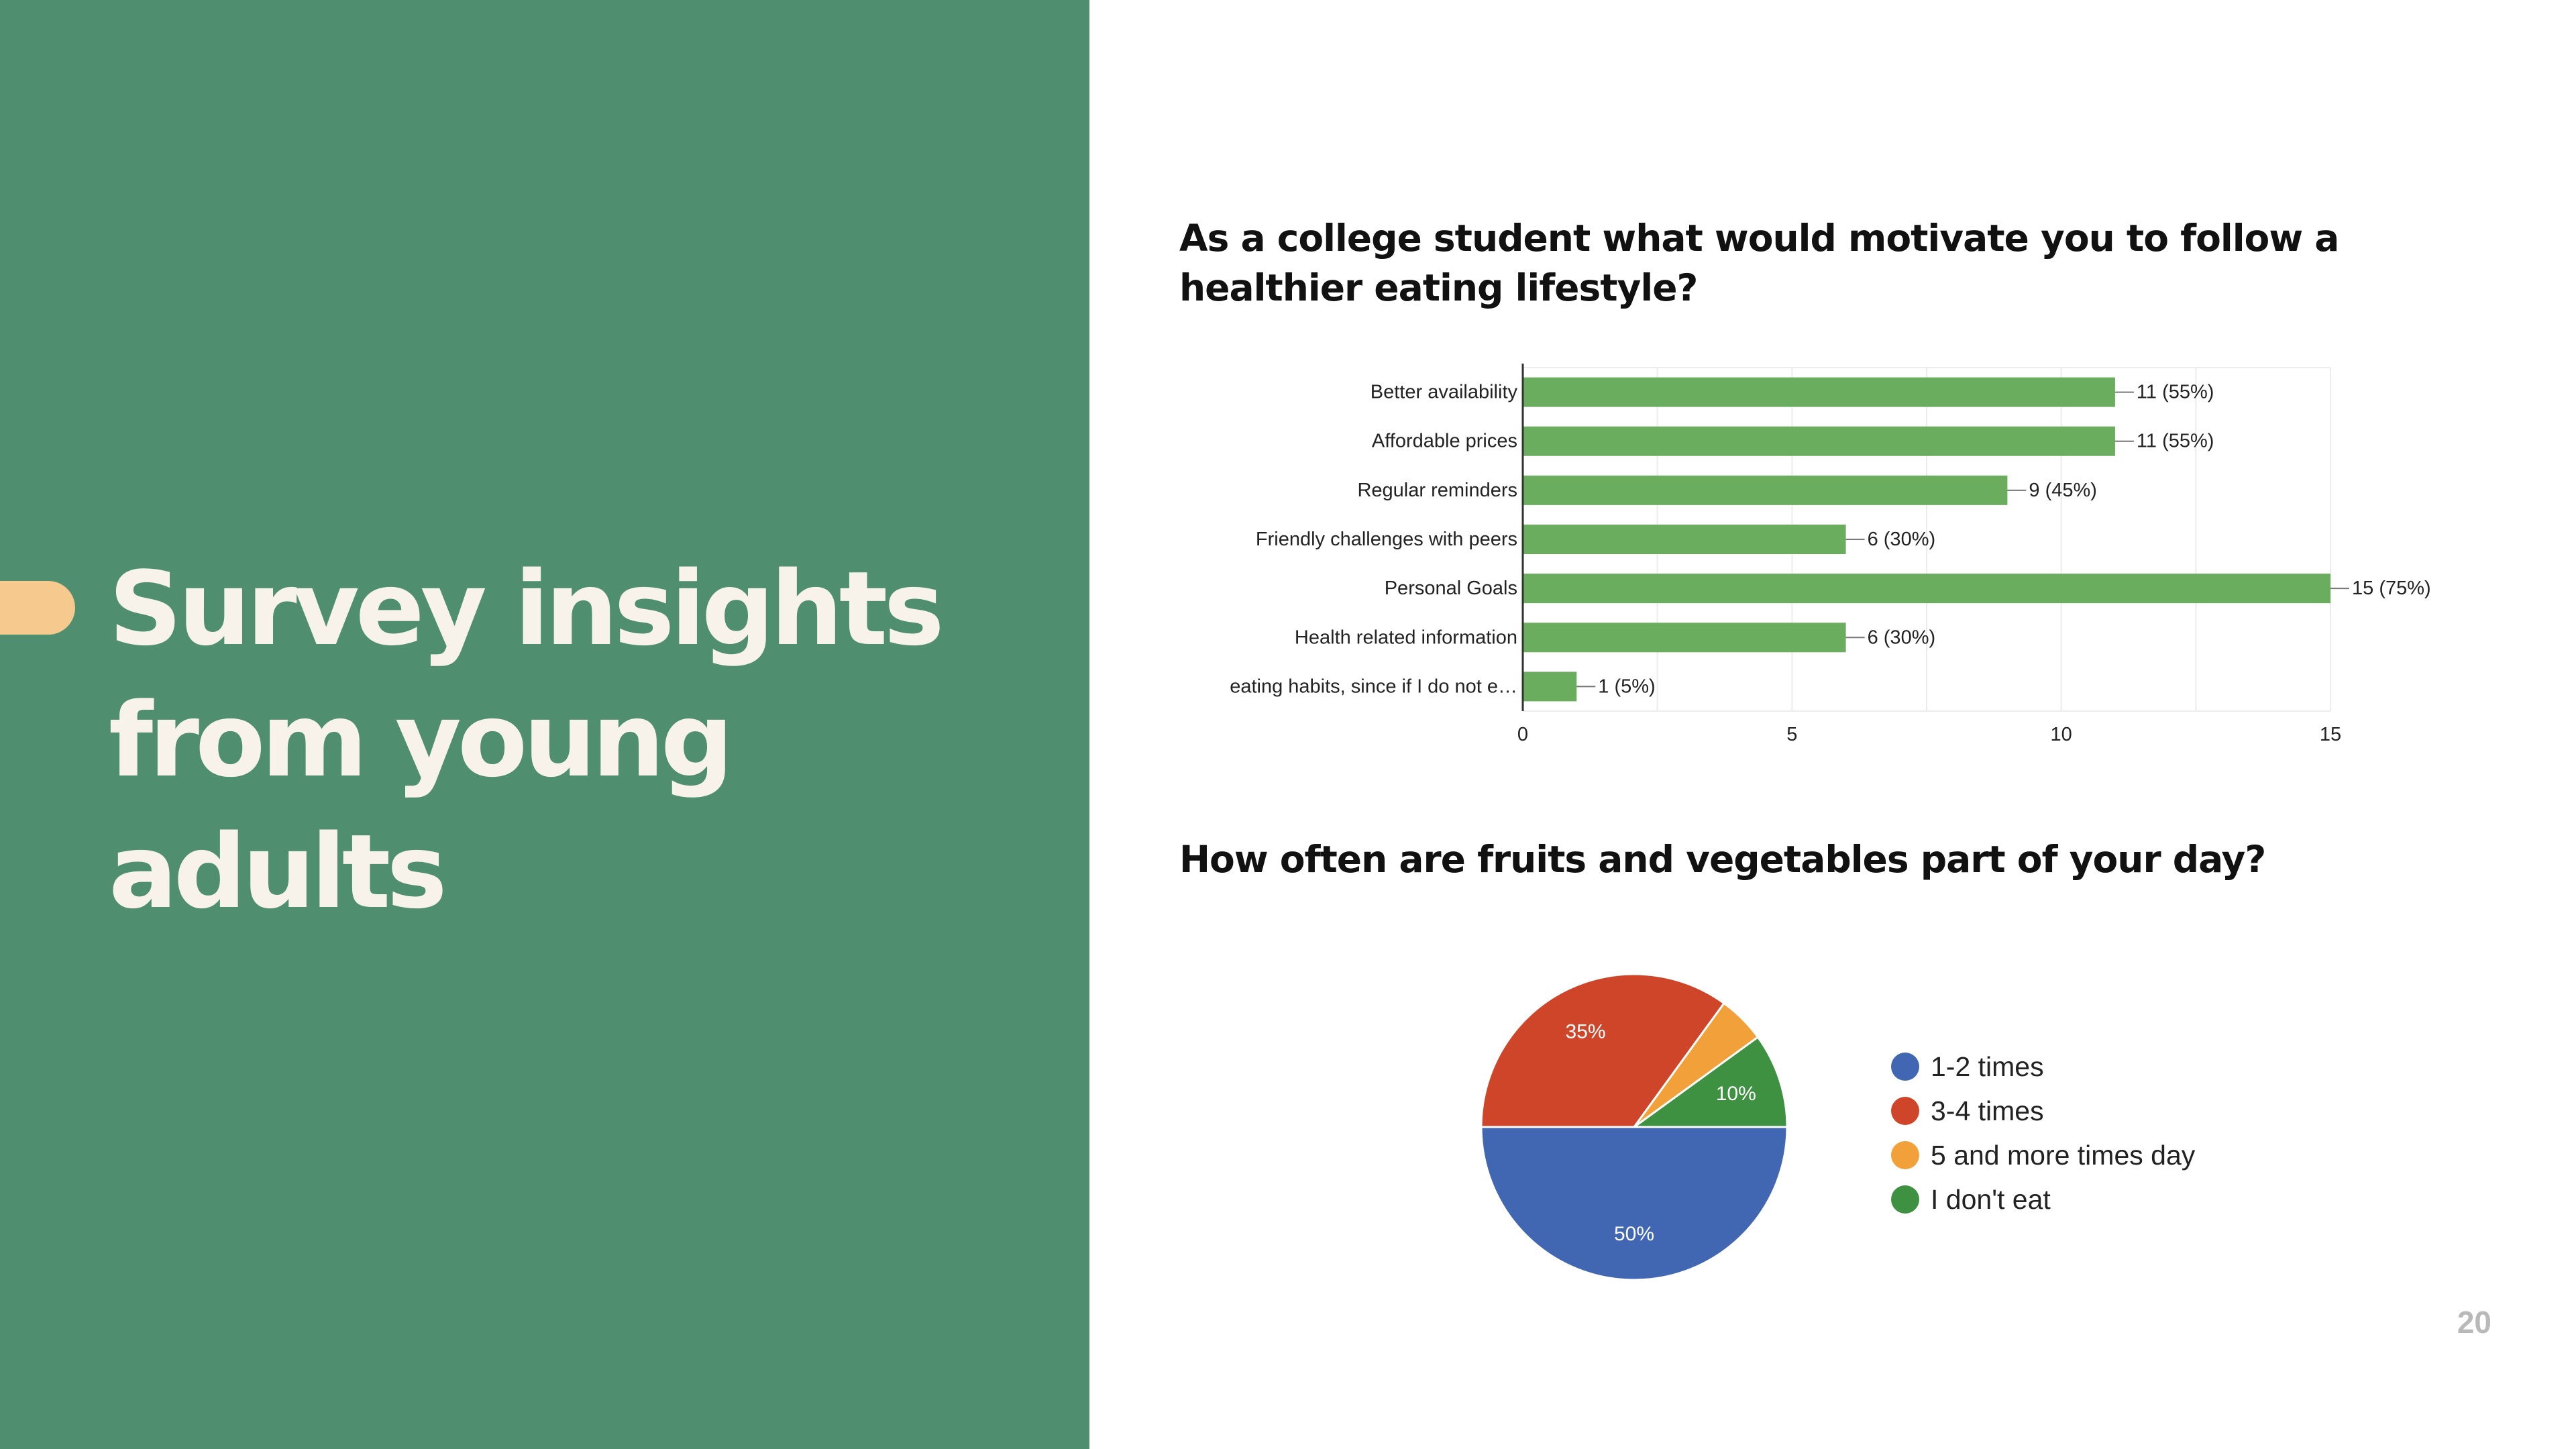  What do you see at coordinates (1987, 1066) in the screenshot?
I see `pie-legend-label: 1-2 times` at bounding box center [1987, 1066].